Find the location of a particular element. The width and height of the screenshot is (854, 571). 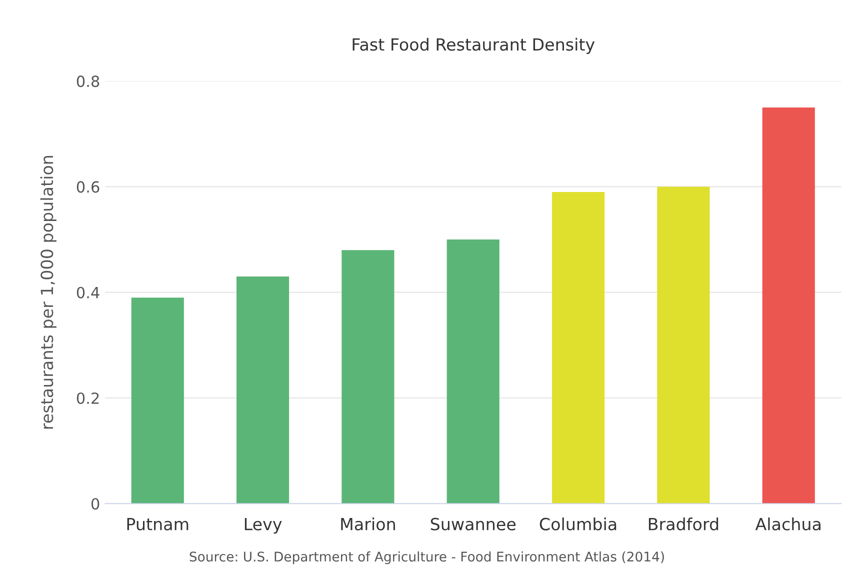

x-tick-label: Putnam is located at coordinates (157, 524).